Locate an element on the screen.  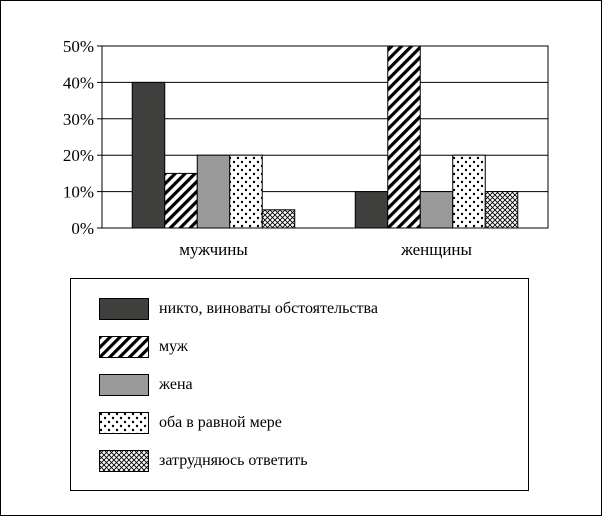
y-tick-label: 0% is located at coordinates (82, 228).